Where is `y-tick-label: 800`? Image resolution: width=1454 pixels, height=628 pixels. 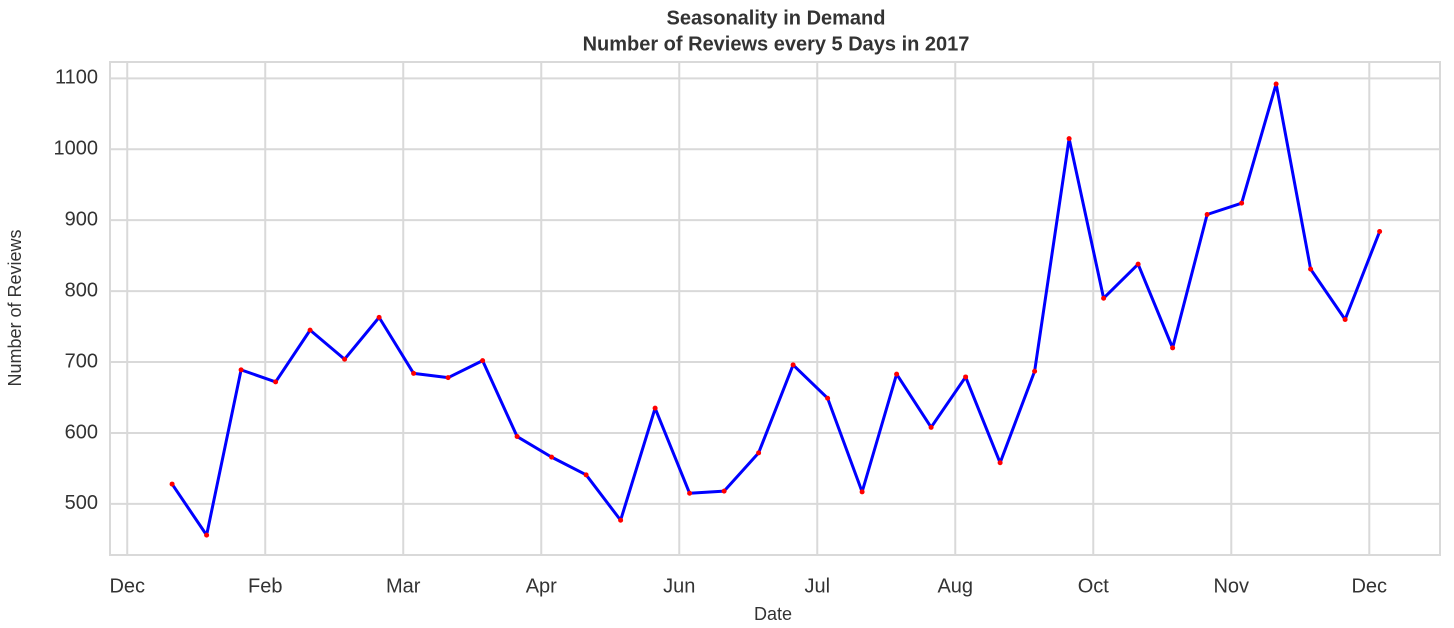 y-tick-label: 800 is located at coordinates (81, 290).